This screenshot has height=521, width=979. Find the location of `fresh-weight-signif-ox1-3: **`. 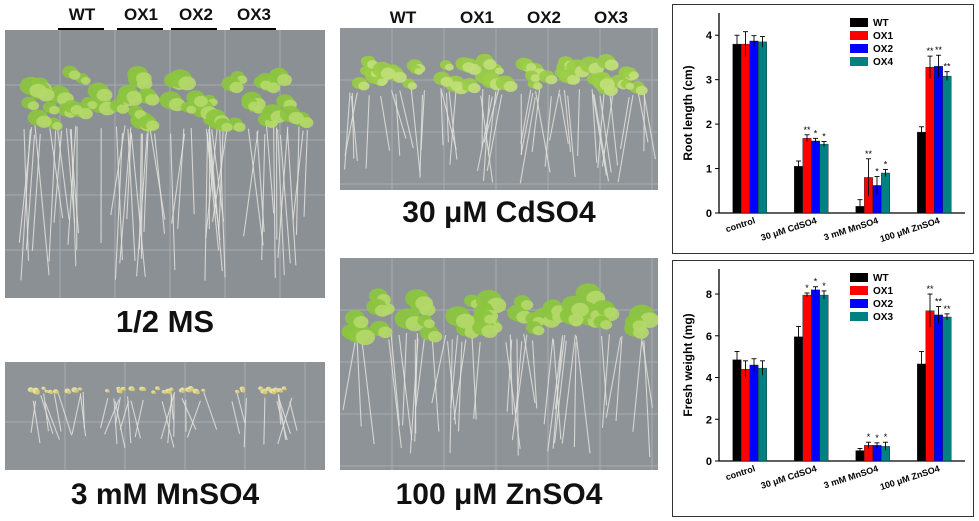

fresh-weight-signif-ox1-3: ** is located at coordinates (930, 289).